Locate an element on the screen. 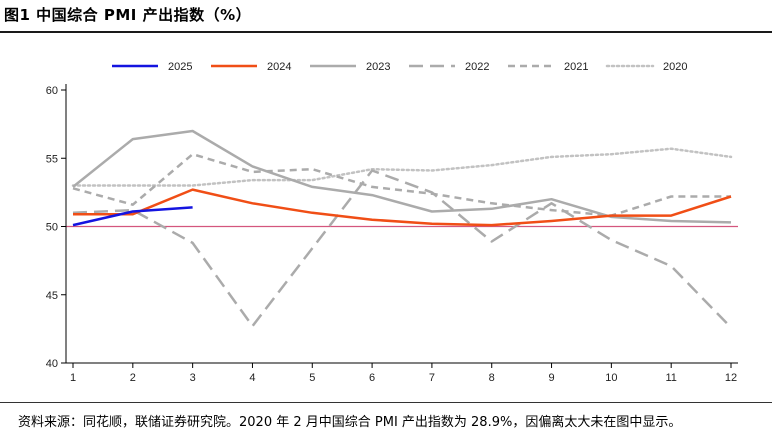 The width and height of the screenshot is (772, 433). x-tick-label: 10 is located at coordinates (611, 378).